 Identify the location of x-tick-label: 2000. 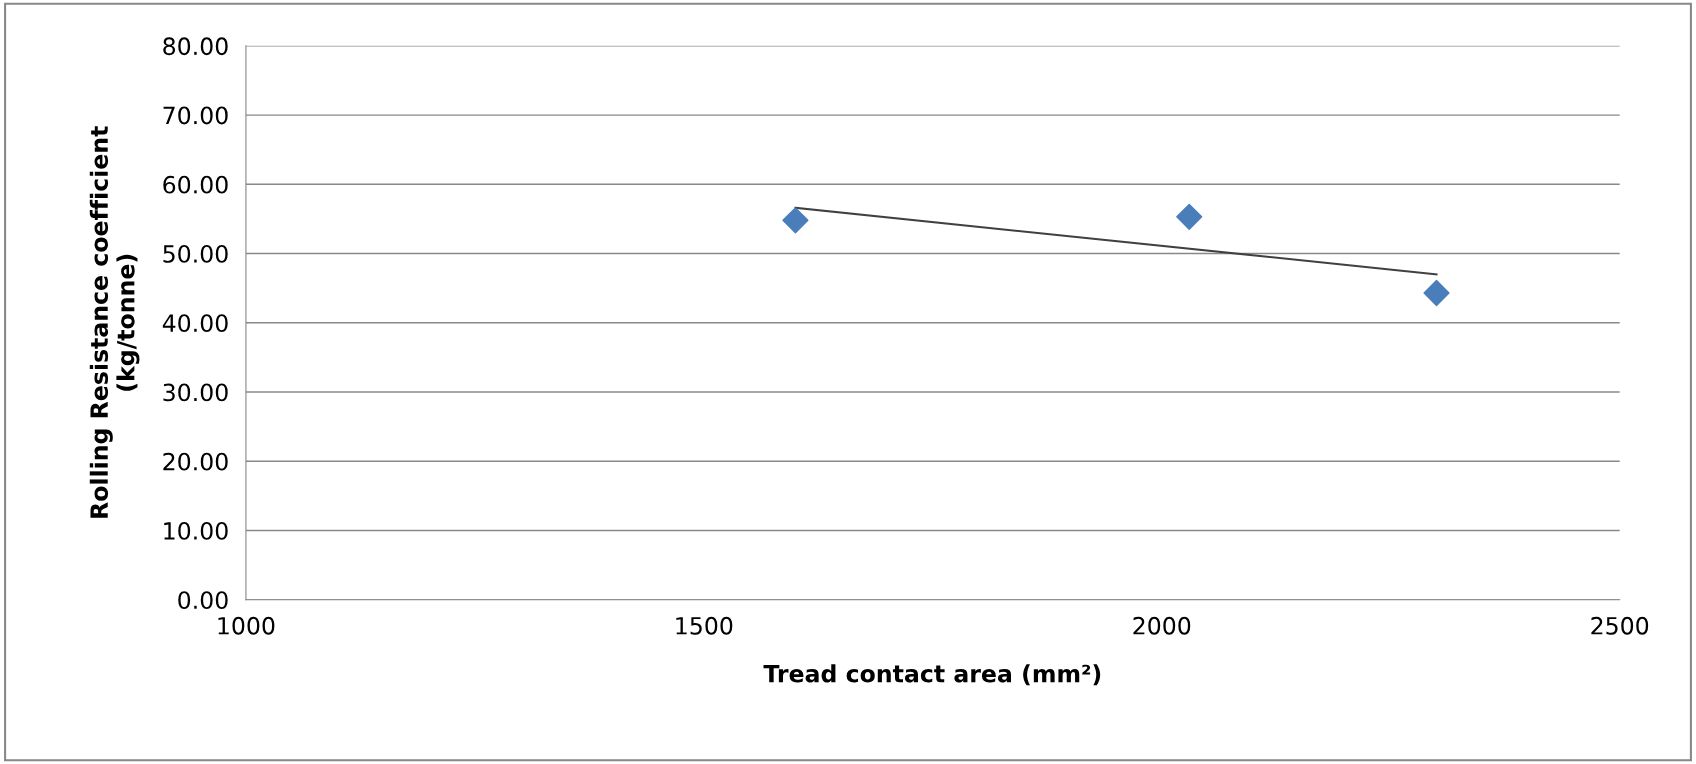
(1162, 625).